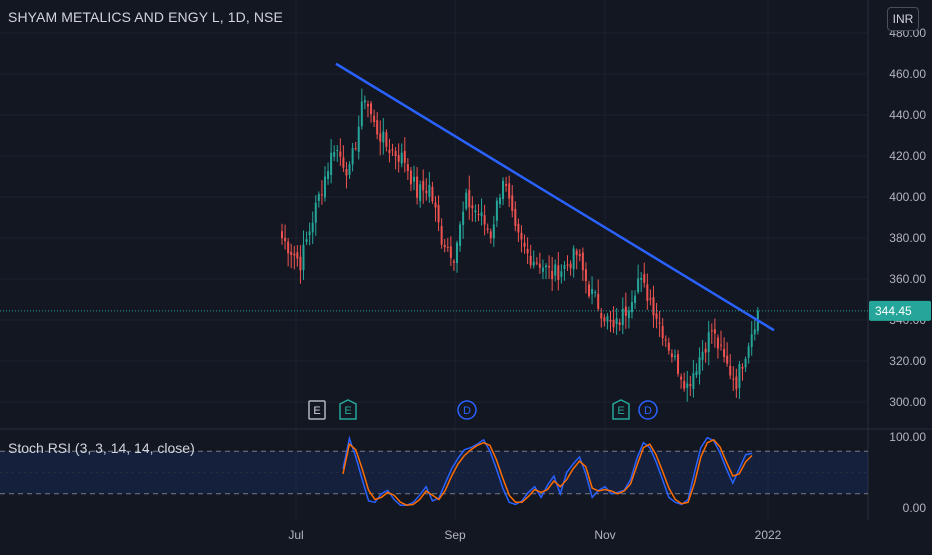  I want to click on price-tick-label: 400.00, so click(907, 197).